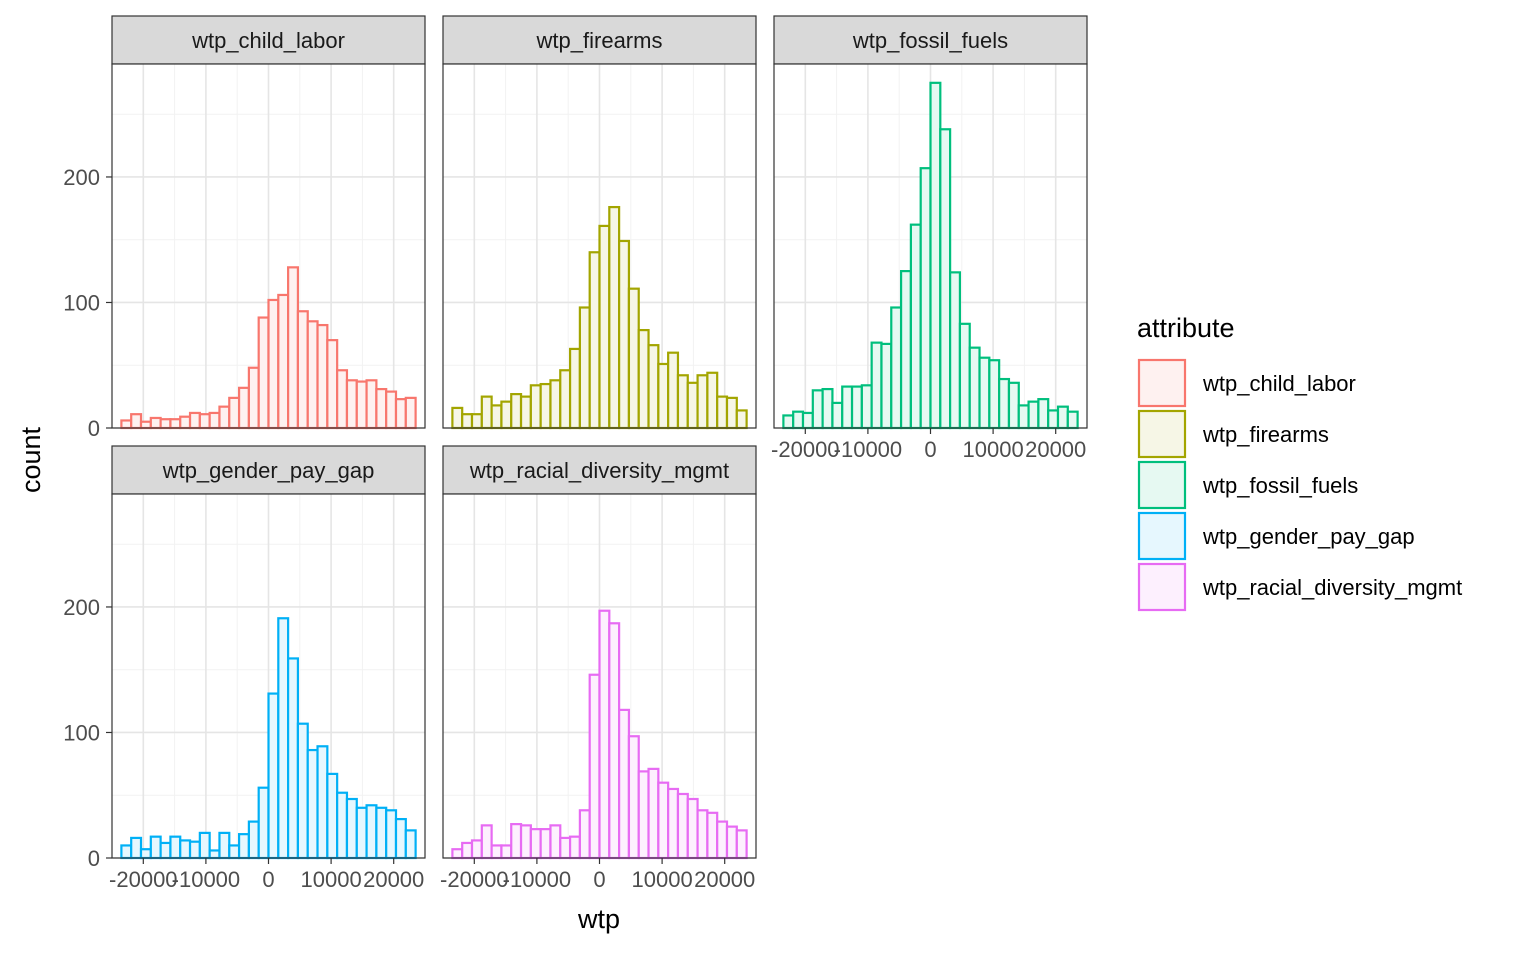 The width and height of the screenshot is (1540, 956). What do you see at coordinates (81, 177) in the screenshot?
I see `y-tick-label: 200` at bounding box center [81, 177].